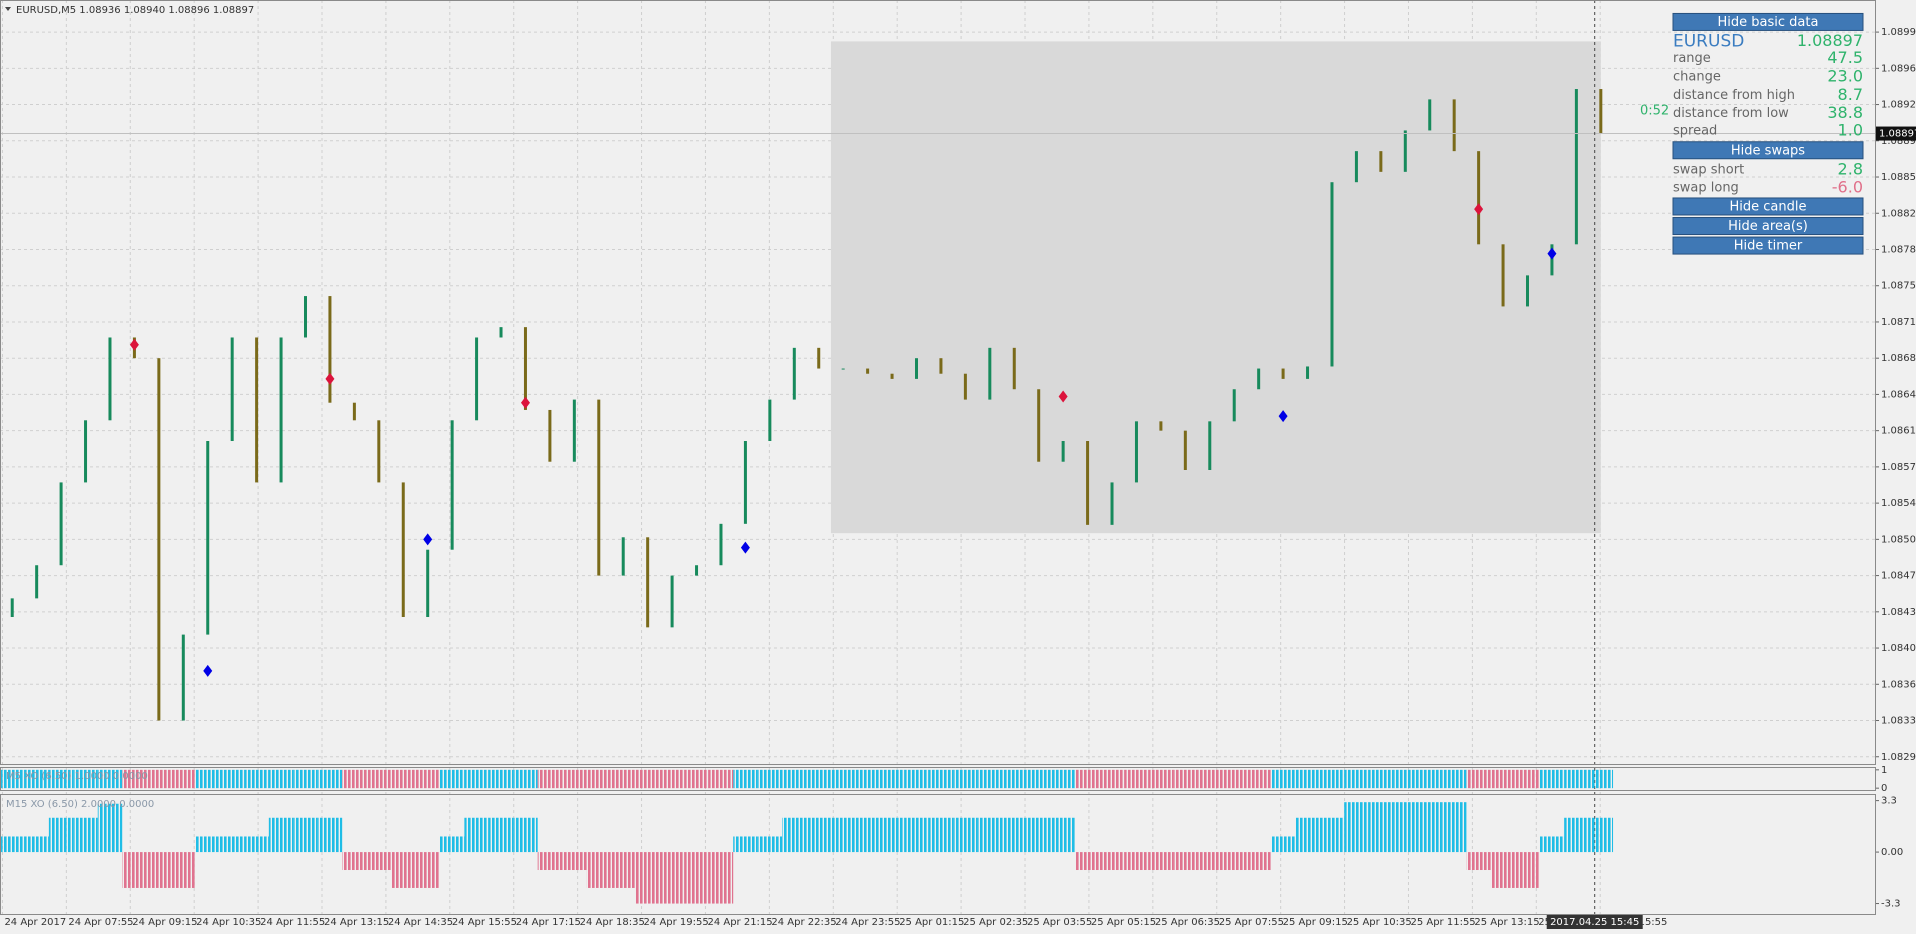 The height and width of the screenshot is (934, 1916). I want to click on stat-value: 38.8, so click(1845, 112).